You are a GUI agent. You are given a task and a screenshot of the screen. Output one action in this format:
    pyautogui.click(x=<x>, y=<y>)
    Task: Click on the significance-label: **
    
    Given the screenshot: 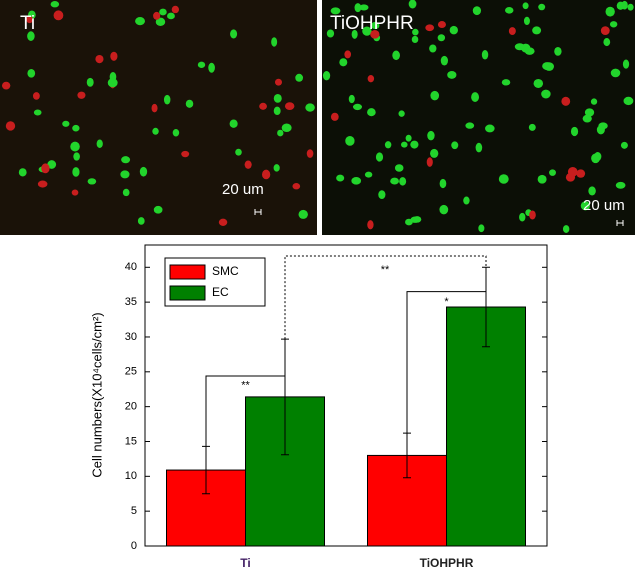 What is the action you would take?
    pyautogui.click(x=385, y=270)
    